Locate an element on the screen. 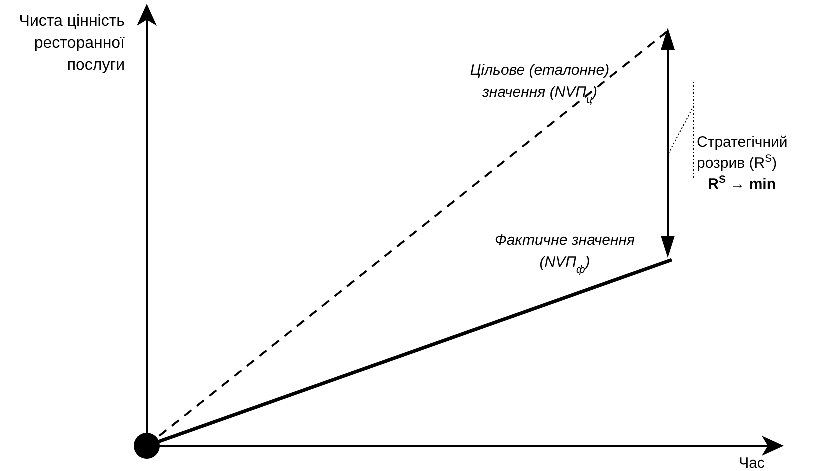  legend-label: Фактичне значення (NVП$_{ф}$) is located at coordinates (565, 254).